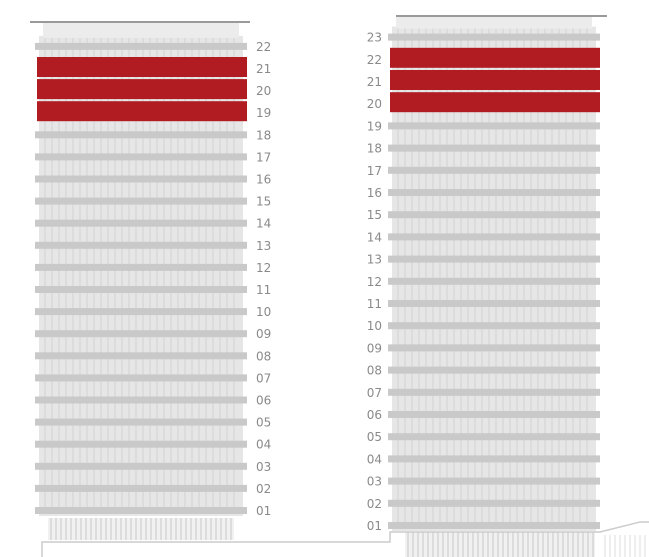  What do you see at coordinates (374, 38) in the screenshot?
I see `floor-label-23: 23` at bounding box center [374, 38].